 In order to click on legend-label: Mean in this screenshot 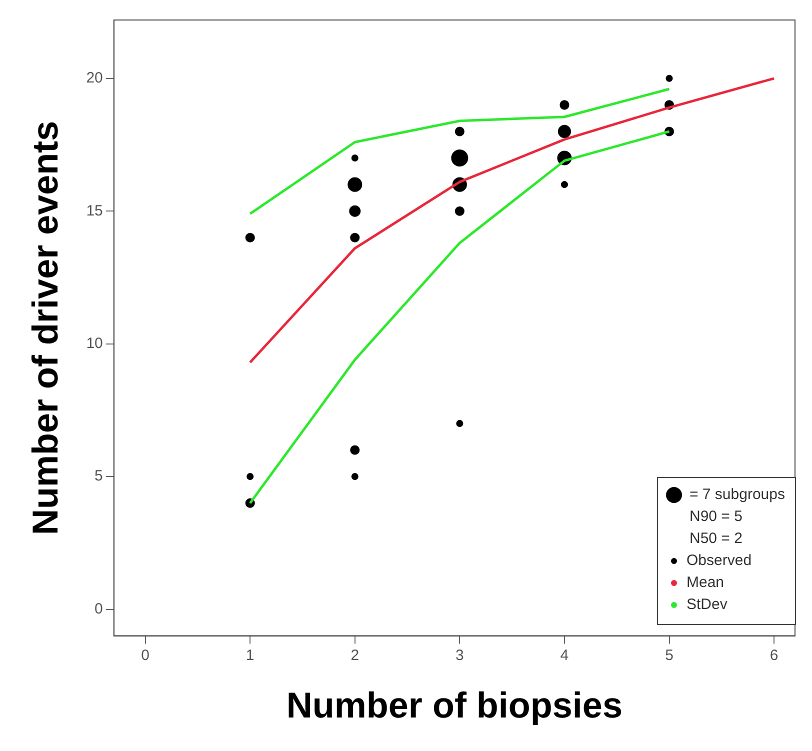, I will do `click(705, 583)`.